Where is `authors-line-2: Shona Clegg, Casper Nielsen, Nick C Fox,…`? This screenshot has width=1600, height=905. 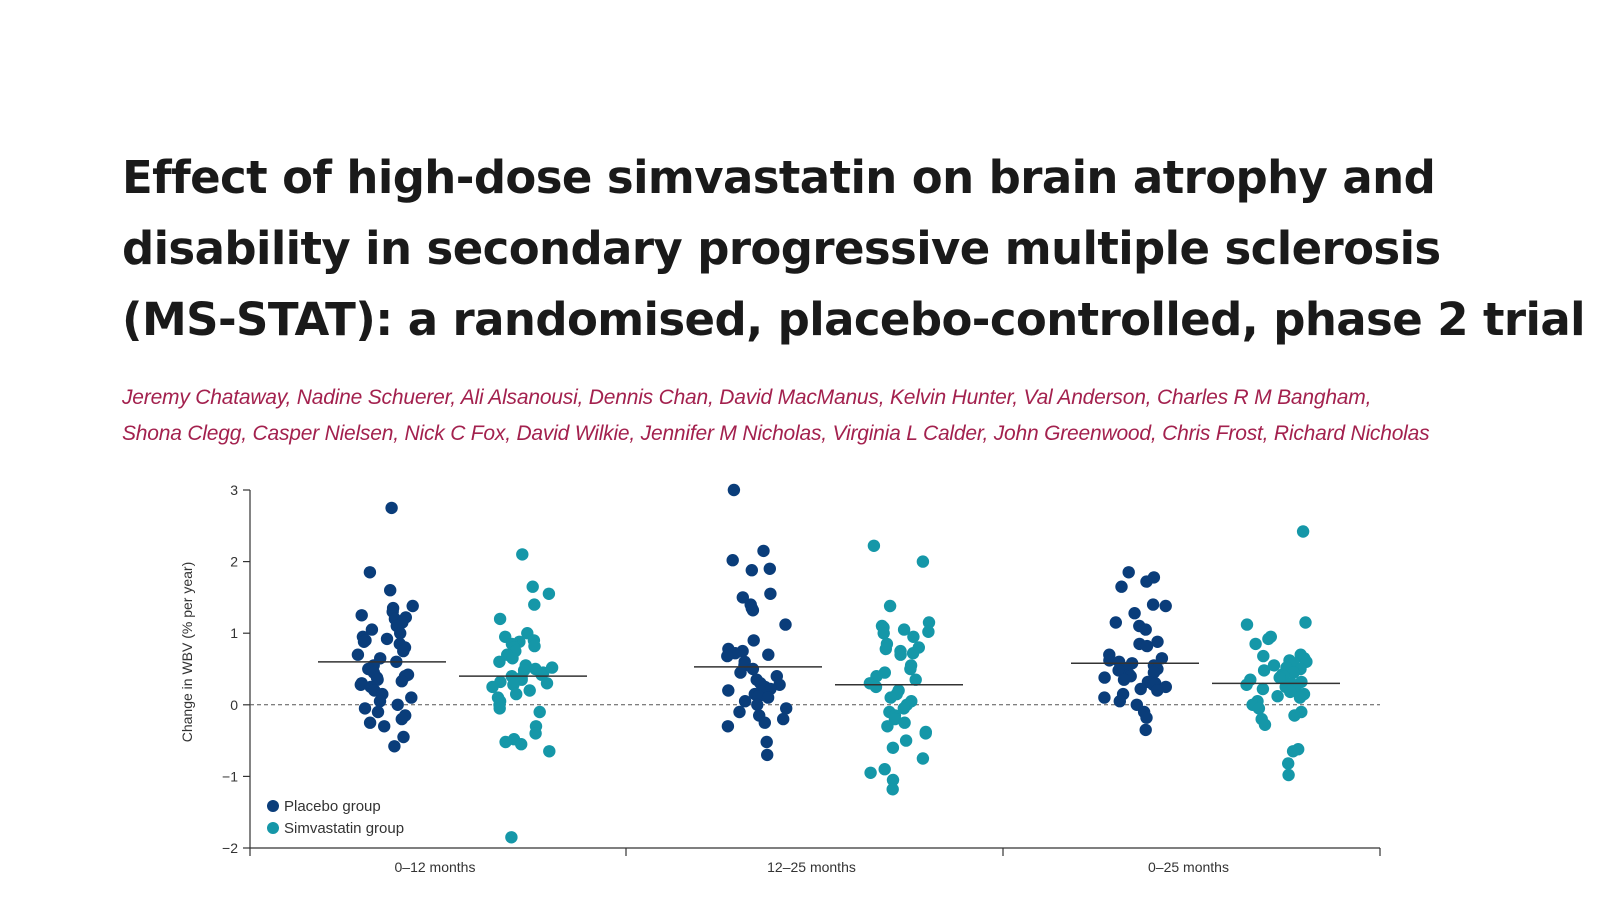
authors-line-2: Shona Clegg, Casper Nielsen, Nick C Fox,… is located at coordinates (776, 433).